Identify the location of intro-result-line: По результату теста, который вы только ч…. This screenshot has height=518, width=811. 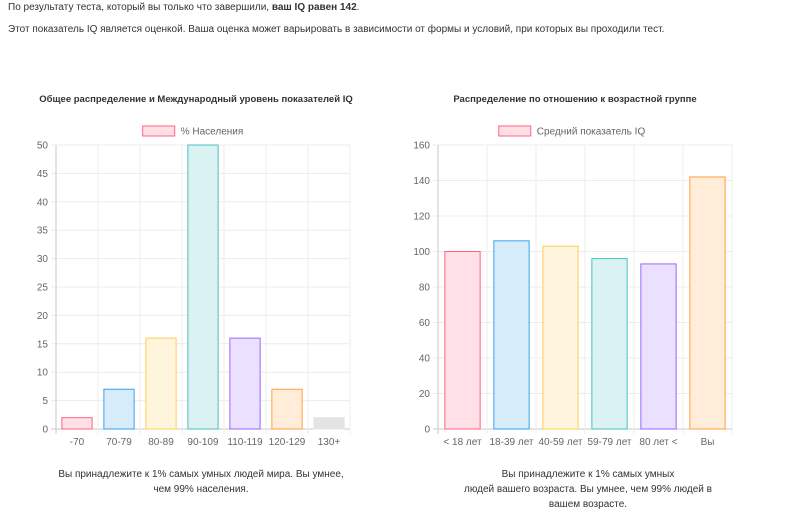
(183, 7).